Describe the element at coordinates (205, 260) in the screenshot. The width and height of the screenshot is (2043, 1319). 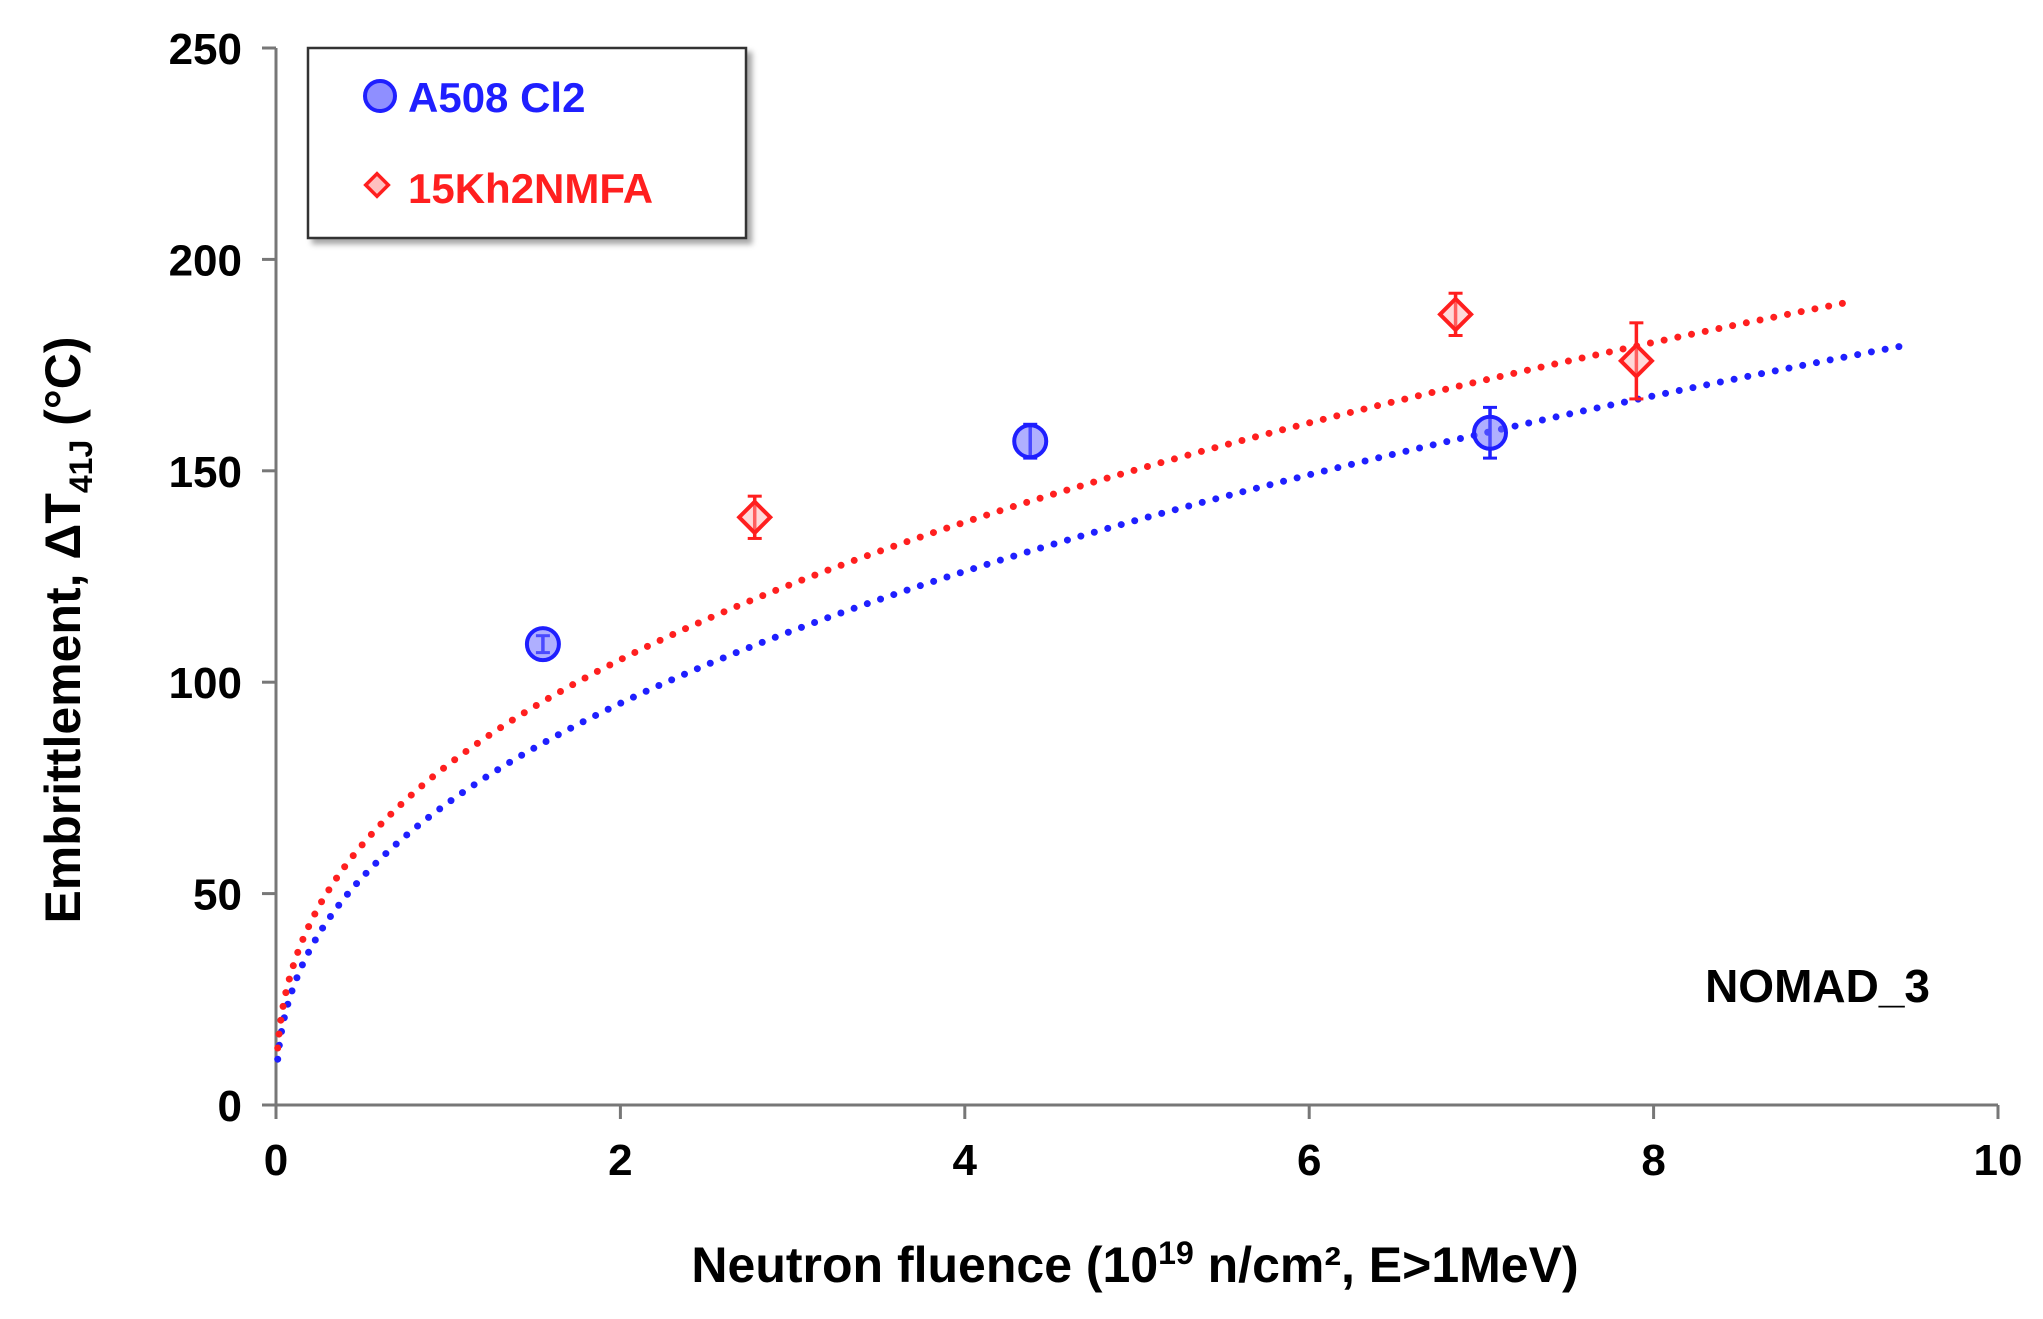
I see `y-tick-label: 200` at that location.